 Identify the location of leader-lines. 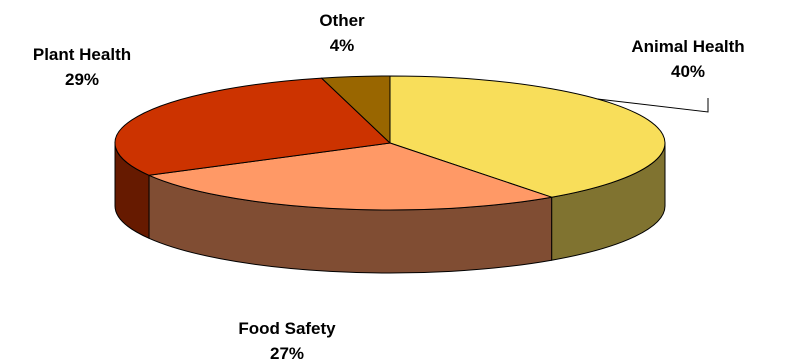
(653, 105).